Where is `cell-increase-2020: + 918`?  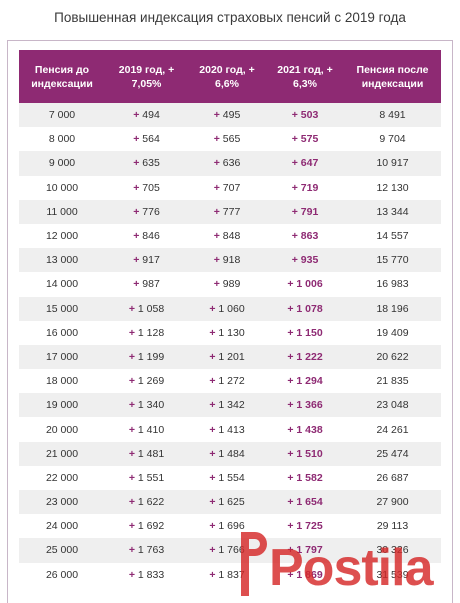 cell-increase-2020: + 918 is located at coordinates (227, 260).